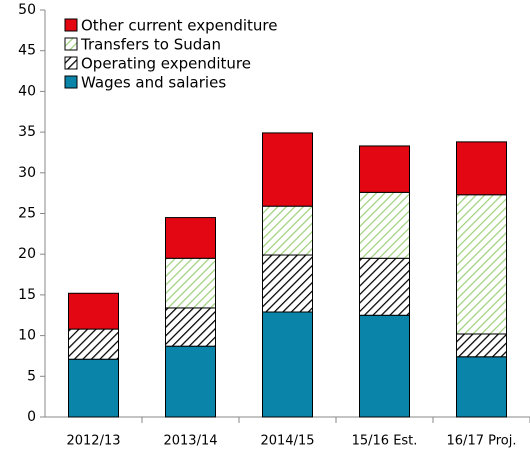 The image size is (530, 458). Describe the element at coordinates (179, 26) in the screenshot. I see `legend-label: Other current expenditure` at that location.